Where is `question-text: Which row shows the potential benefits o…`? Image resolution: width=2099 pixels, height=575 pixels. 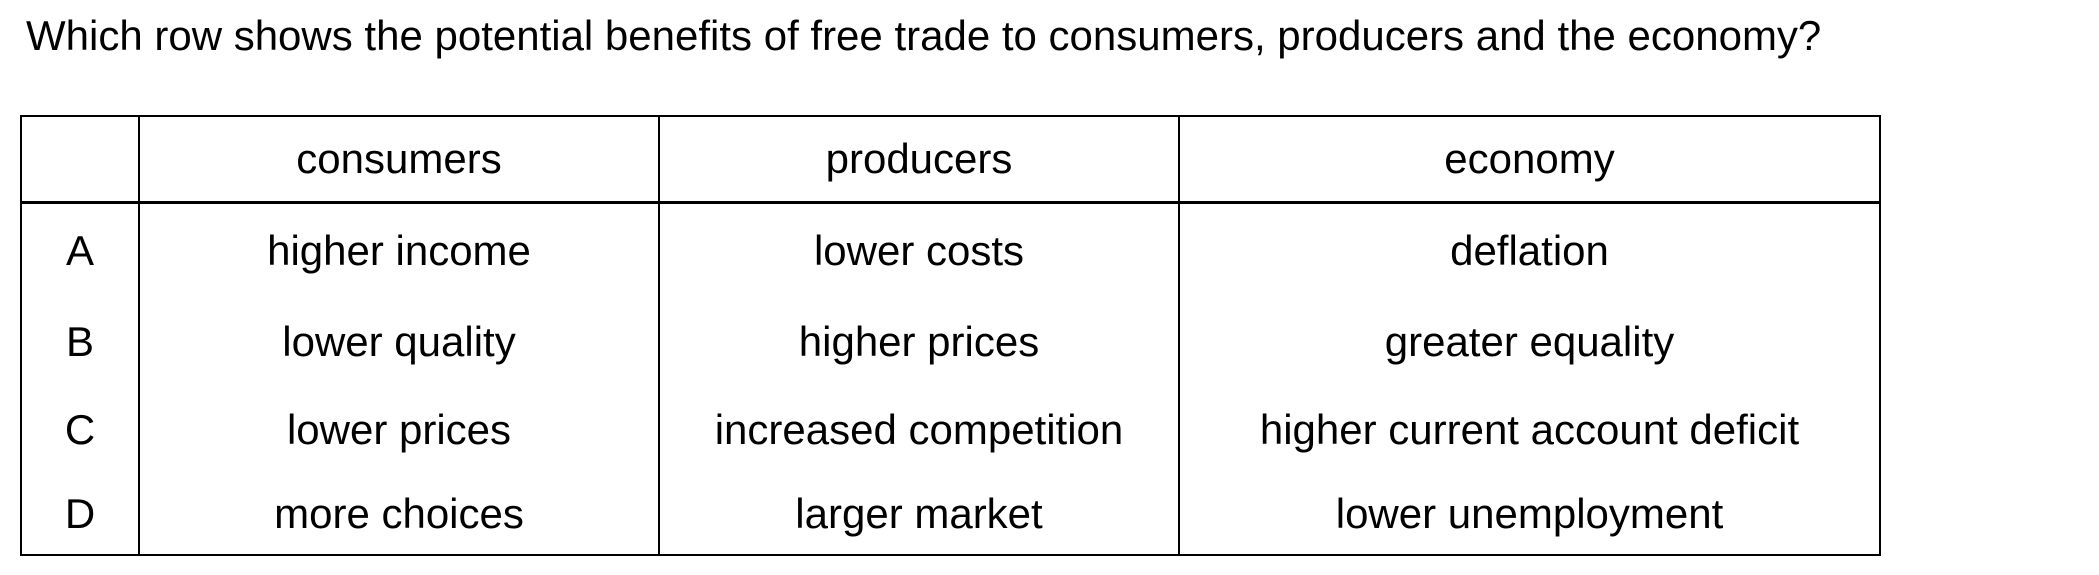
question-text: Which row shows the potential benefits o… is located at coordinates (924, 35).